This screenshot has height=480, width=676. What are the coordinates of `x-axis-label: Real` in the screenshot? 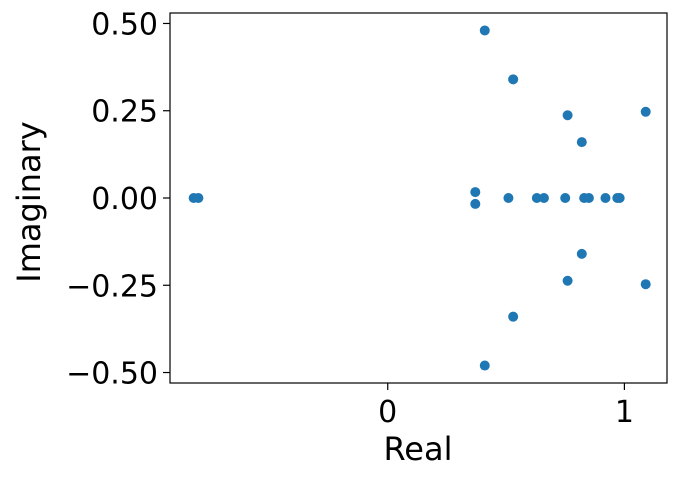 It's located at (418, 449).